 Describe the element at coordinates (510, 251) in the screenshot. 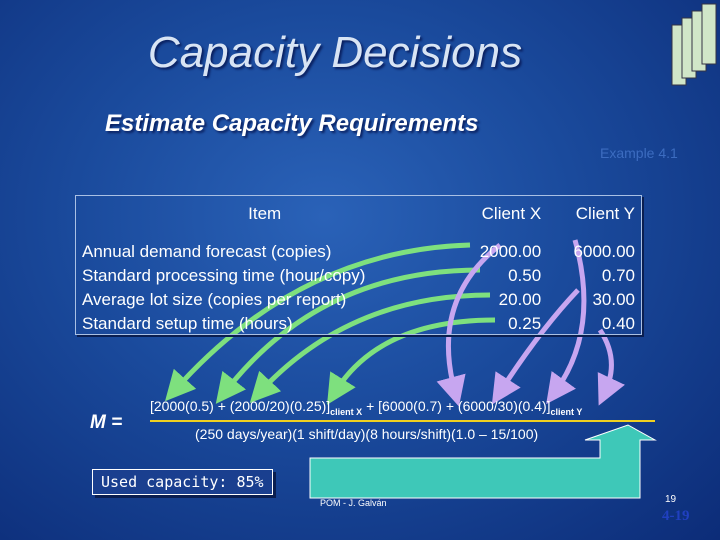

I see `cell: 2000.00` at that location.